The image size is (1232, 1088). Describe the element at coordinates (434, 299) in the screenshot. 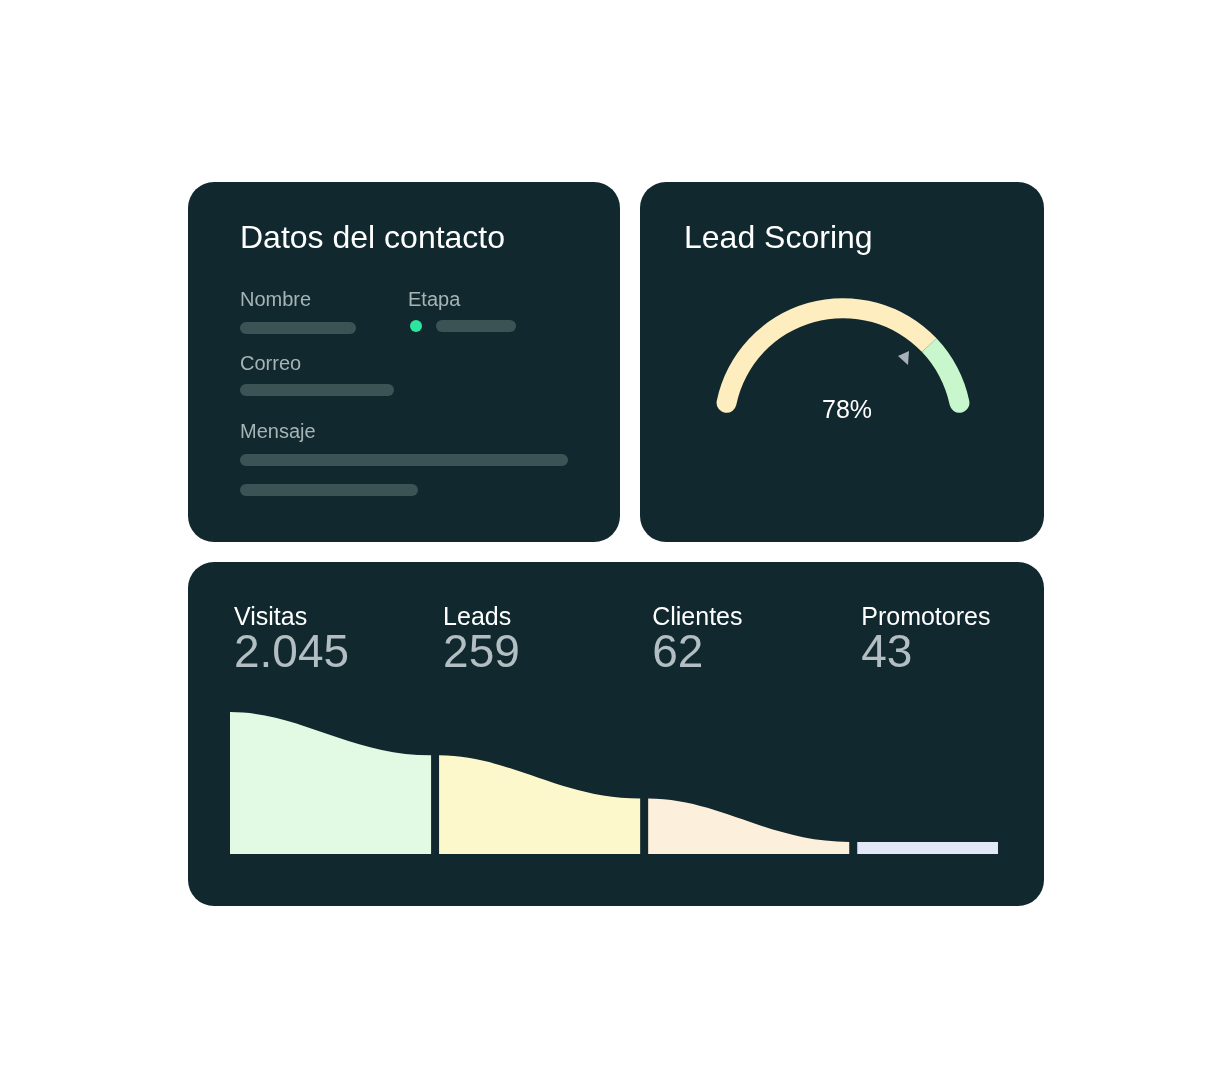

I see `text: Etapa` at that location.